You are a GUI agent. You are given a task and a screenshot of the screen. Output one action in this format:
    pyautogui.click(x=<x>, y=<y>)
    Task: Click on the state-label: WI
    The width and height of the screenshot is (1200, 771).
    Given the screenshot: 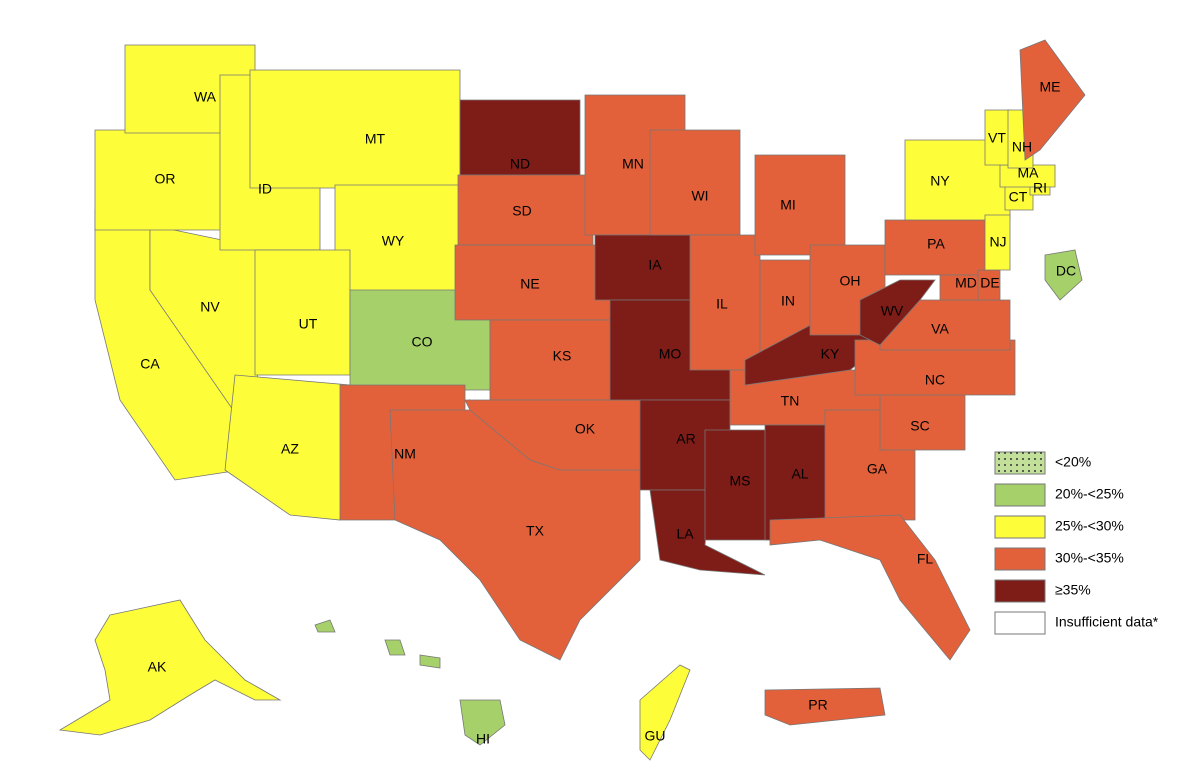 What is the action you would take?
    pyautogui.click(x=699, y=196)
    